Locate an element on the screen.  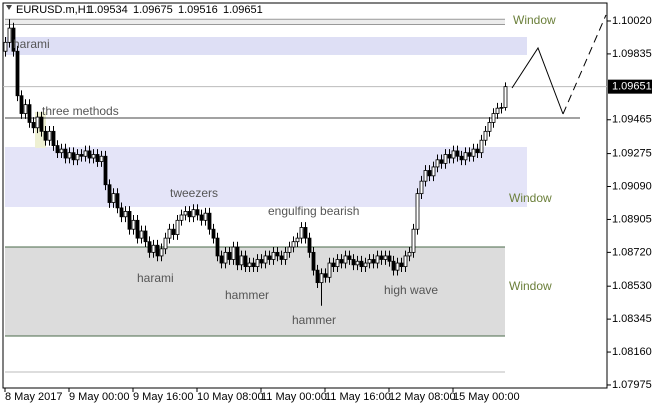
y-tick-label: 1.09275 is located at coordinates (632, 153).